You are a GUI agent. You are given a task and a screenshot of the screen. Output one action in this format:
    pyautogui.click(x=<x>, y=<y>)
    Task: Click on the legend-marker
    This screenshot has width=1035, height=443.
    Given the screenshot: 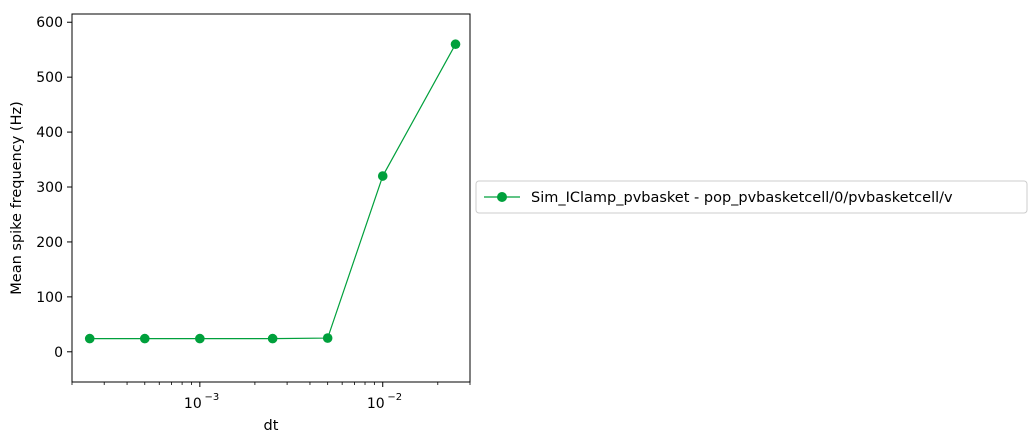 What is the action you would take?
    pyautogui.click(x=502, y=197)
    